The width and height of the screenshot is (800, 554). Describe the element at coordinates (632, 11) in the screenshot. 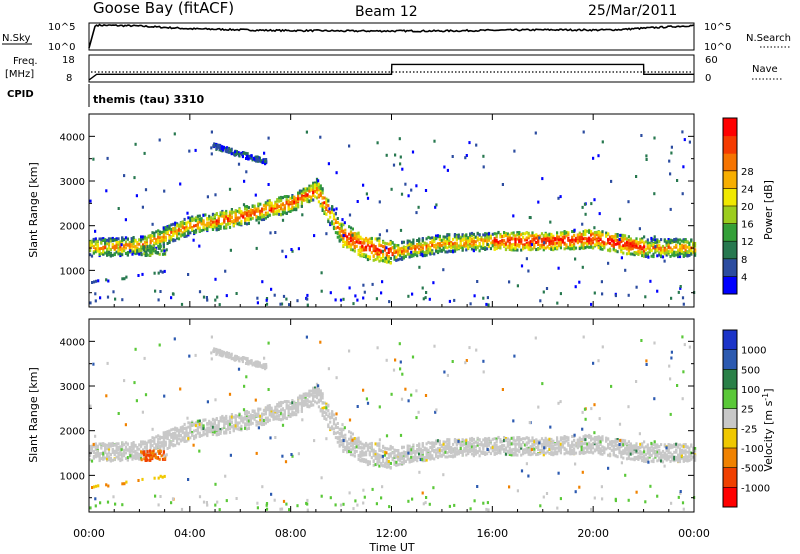

I see `date-title: 25/Mar/2011` at that location.